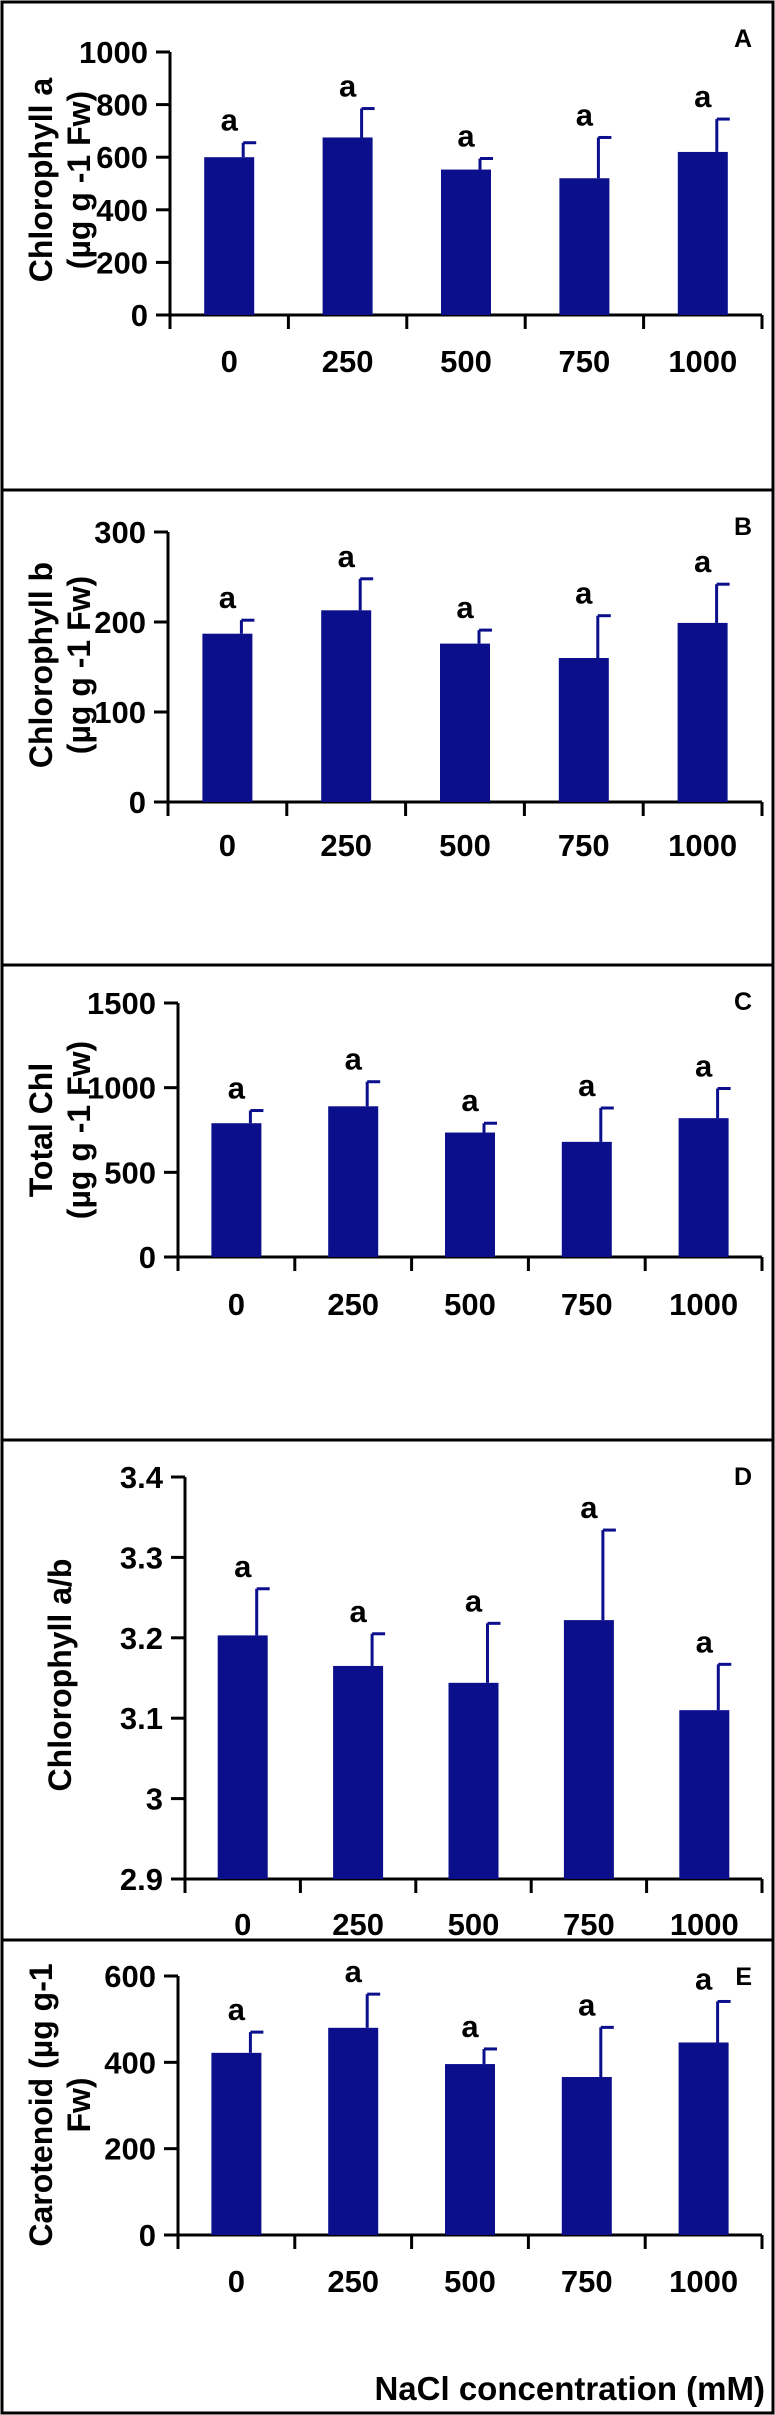 The width and height of the screenshot is (775, 2415). Describe the element at coordinates (743, 39) in the screenshot. I see `panel-letter: A` at that location.